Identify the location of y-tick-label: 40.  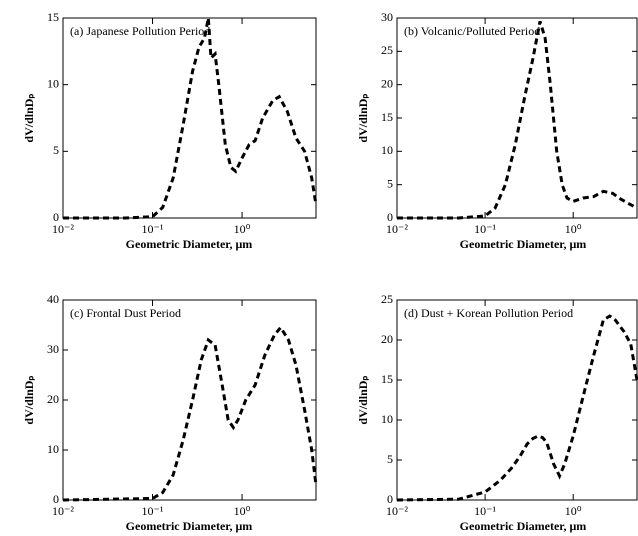
(53, 299).